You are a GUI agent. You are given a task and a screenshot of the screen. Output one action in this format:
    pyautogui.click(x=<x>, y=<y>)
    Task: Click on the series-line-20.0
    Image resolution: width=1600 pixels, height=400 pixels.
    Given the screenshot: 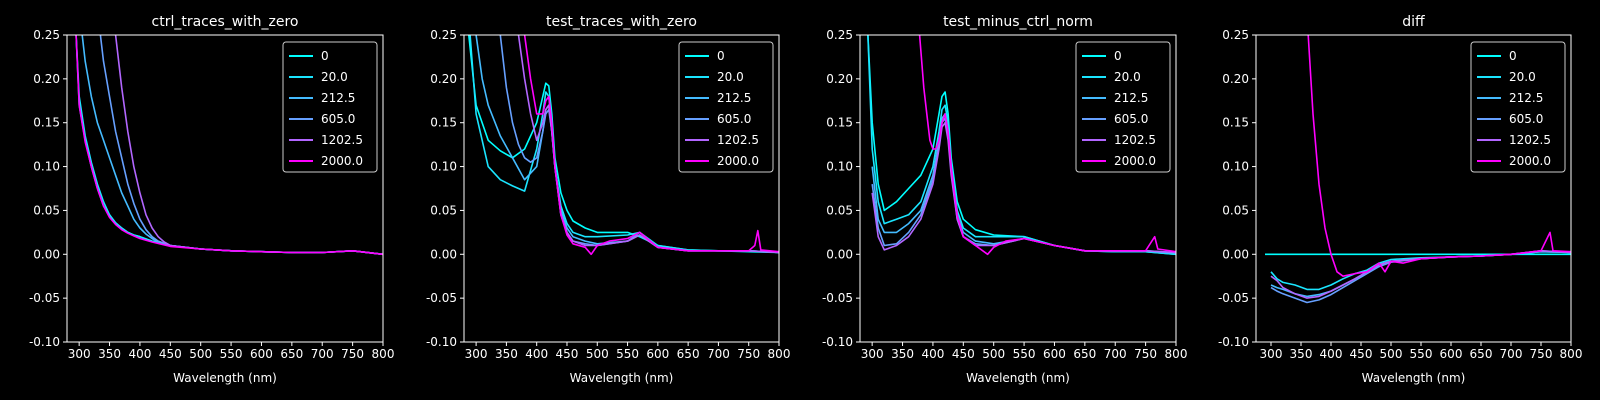 What is the action you would take?
    pyautogui.click(x=1420, y=270)
    